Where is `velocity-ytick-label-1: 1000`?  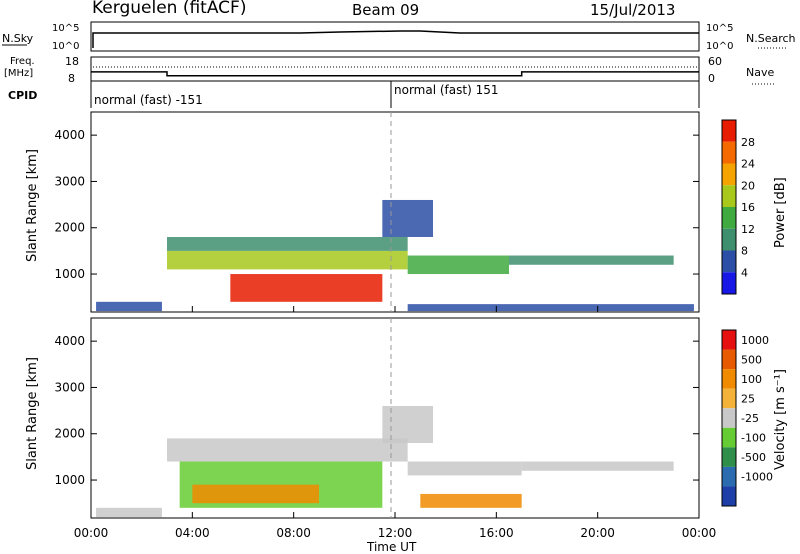 velocity-ytick-label-1: 1000 is located at coordinates (69, 480).